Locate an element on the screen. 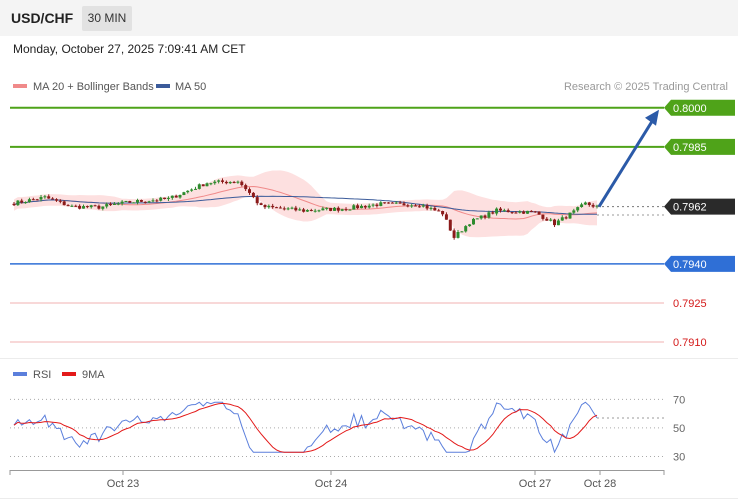 The height and width of the screenshot is (500, 738). projection-arrowhead is located at coordinates (652, 117).